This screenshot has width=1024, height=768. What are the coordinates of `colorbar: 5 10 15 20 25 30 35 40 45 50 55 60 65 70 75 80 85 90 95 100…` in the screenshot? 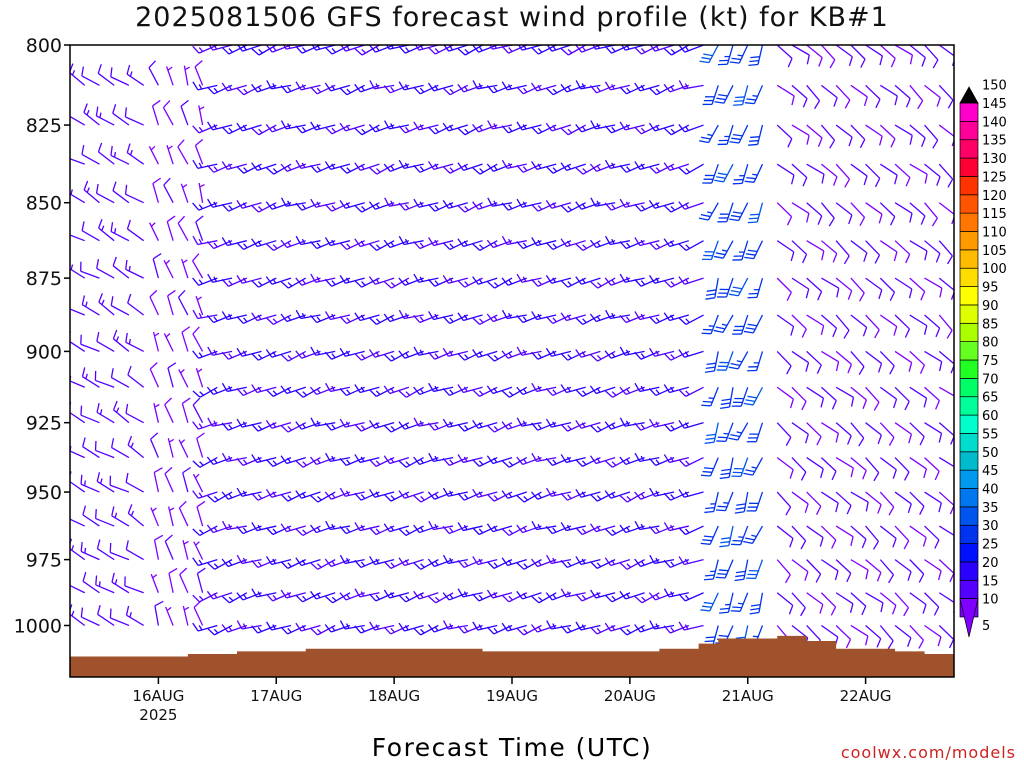 It's located at (983, 358).